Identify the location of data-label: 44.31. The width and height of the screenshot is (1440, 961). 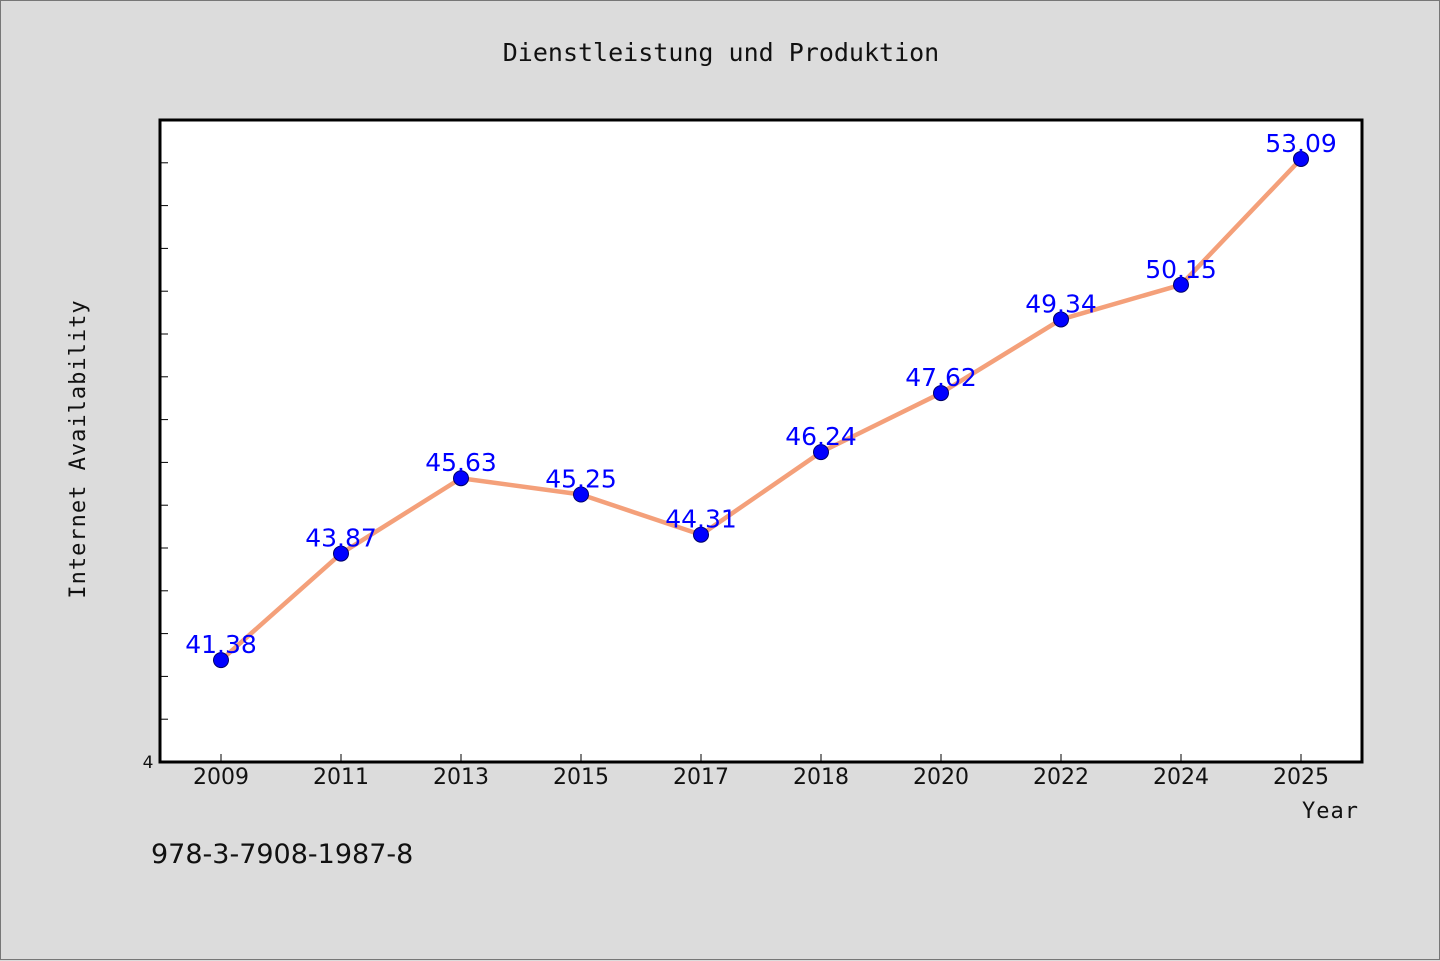
(701, 519).